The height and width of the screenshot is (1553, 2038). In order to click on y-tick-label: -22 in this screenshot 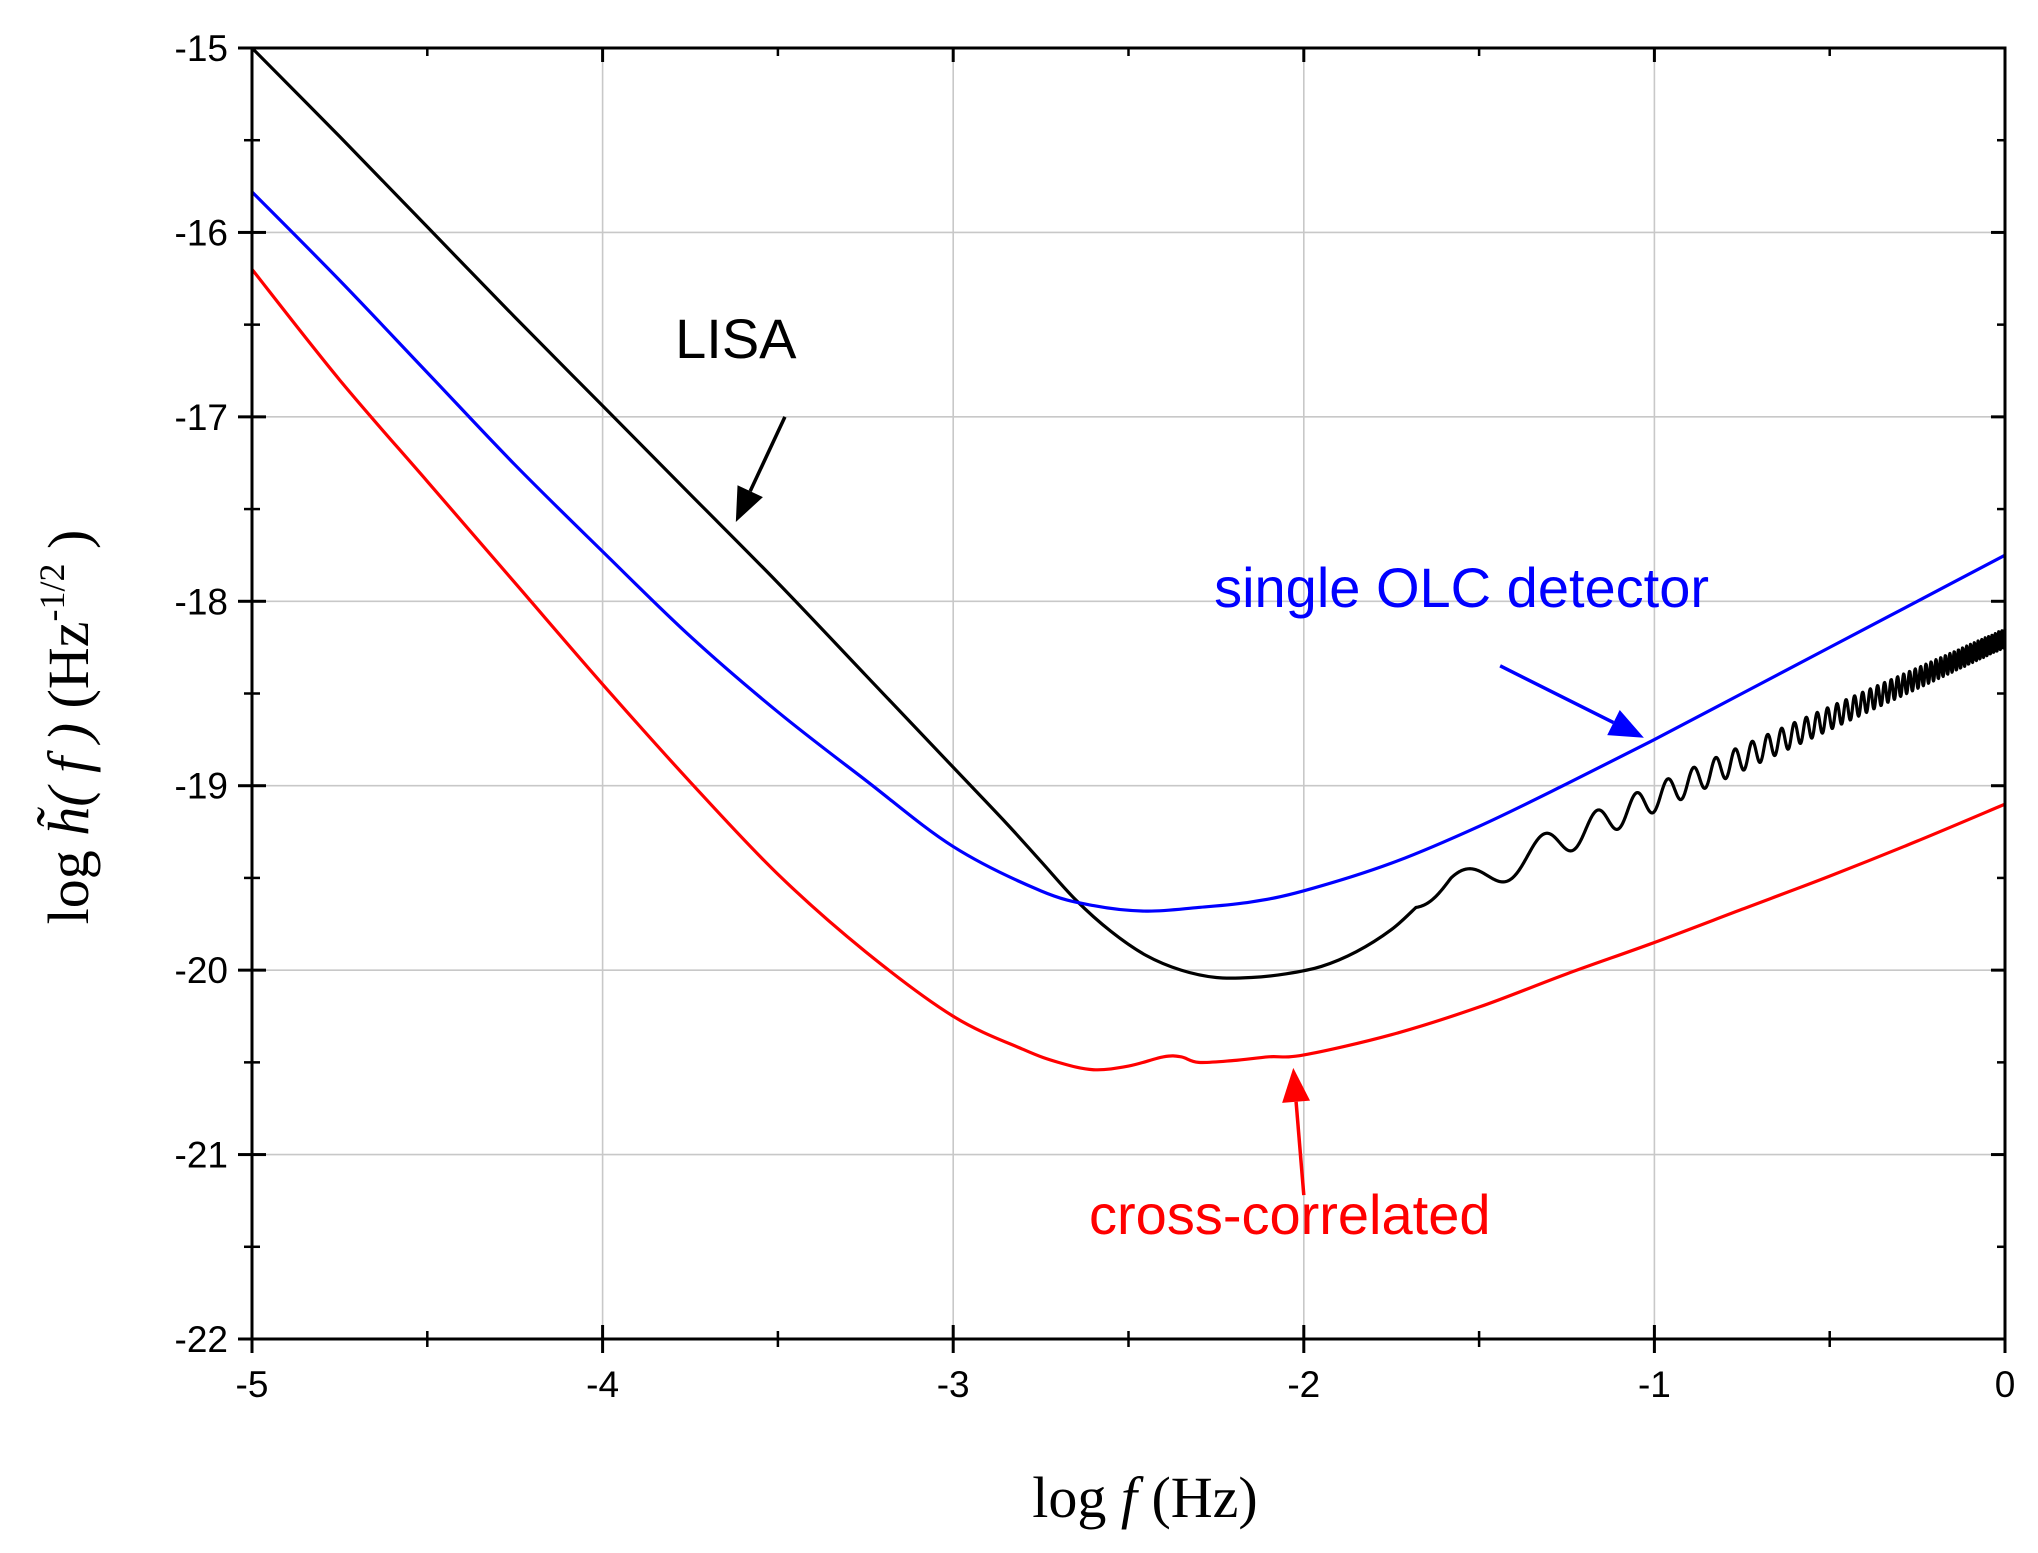, I will do `click(201, 1339)`.